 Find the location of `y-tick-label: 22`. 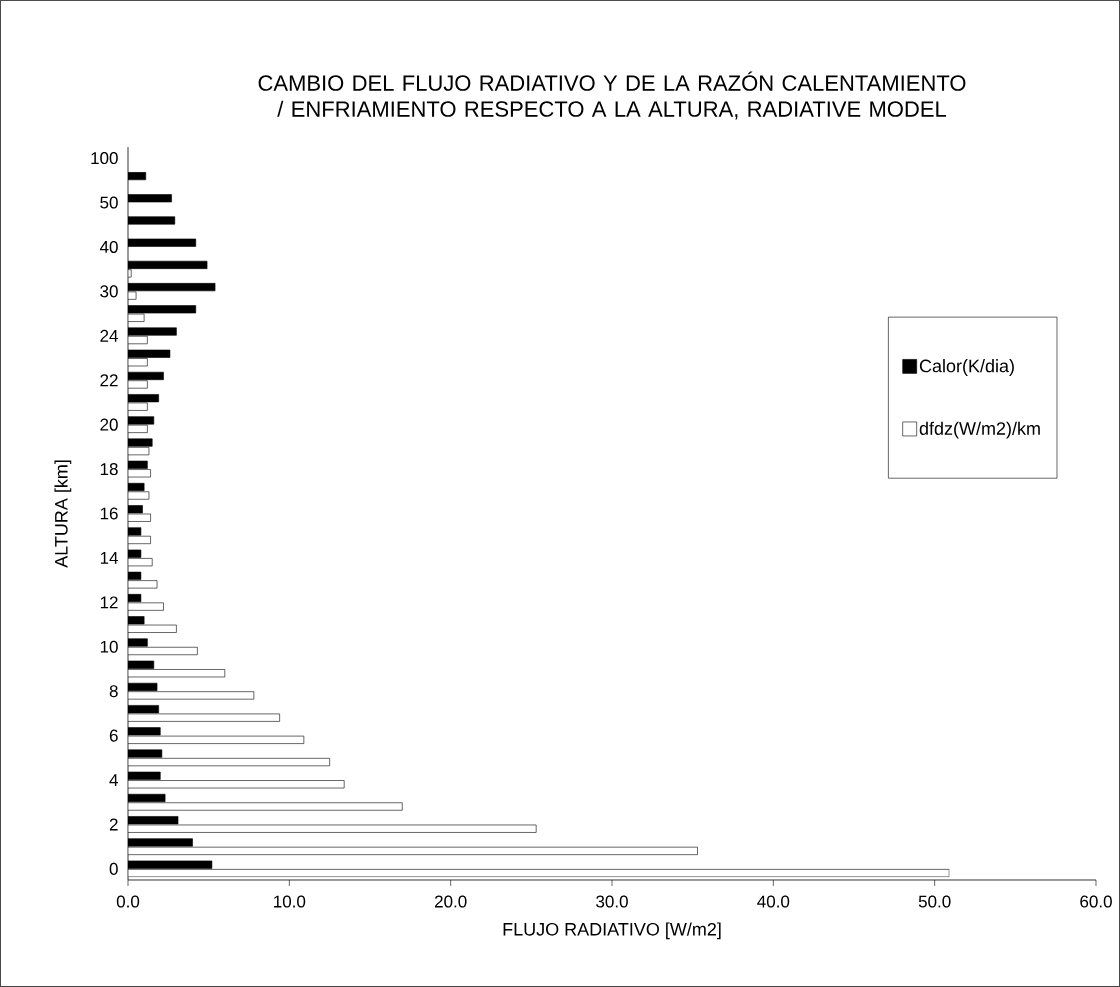

y-tick-label: 22 is located at coordinates (109, 380).